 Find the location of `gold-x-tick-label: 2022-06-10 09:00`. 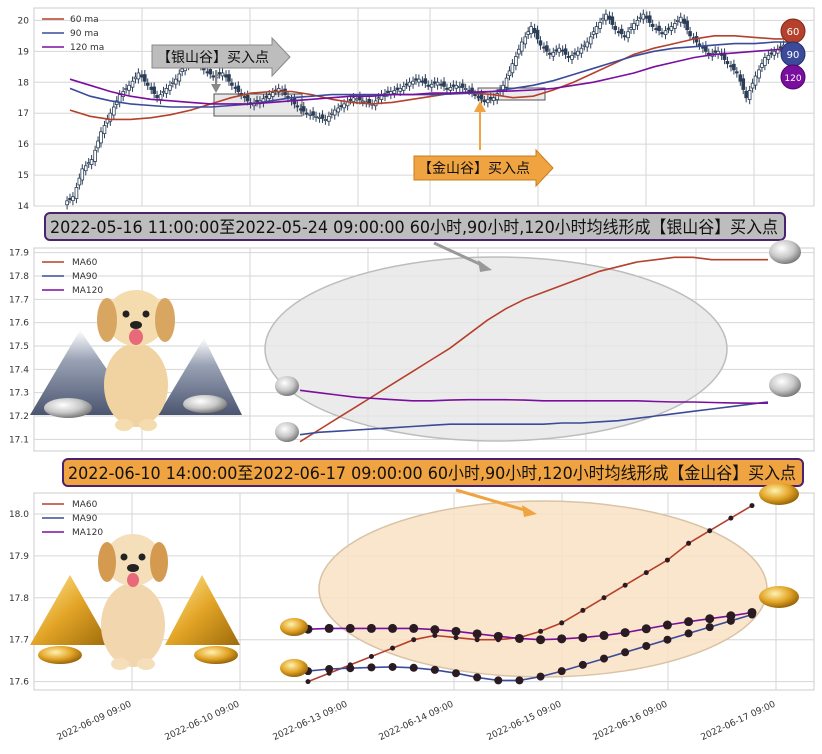

gold-x-tick-label: 2022-06-10 09:00 is located at coordinates (203, 721).